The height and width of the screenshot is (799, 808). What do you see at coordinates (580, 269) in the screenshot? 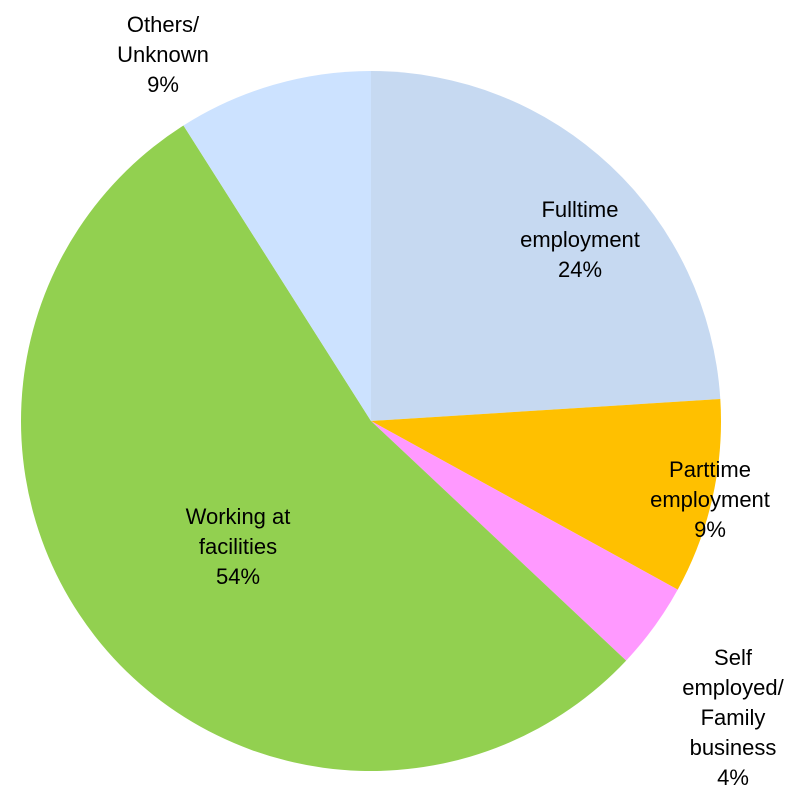
I see `value-label: 24%` at bounding box center [580, 269].